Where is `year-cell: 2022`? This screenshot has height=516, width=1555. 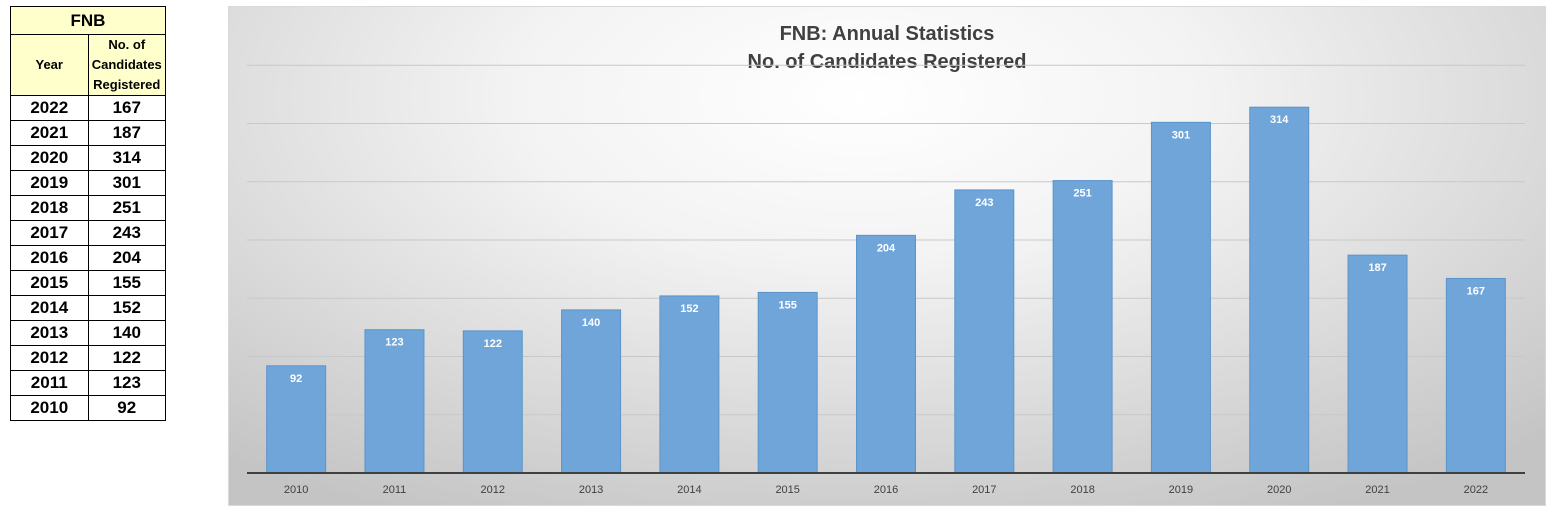 year-cell: 2022 is located at coordinates (49, 108).